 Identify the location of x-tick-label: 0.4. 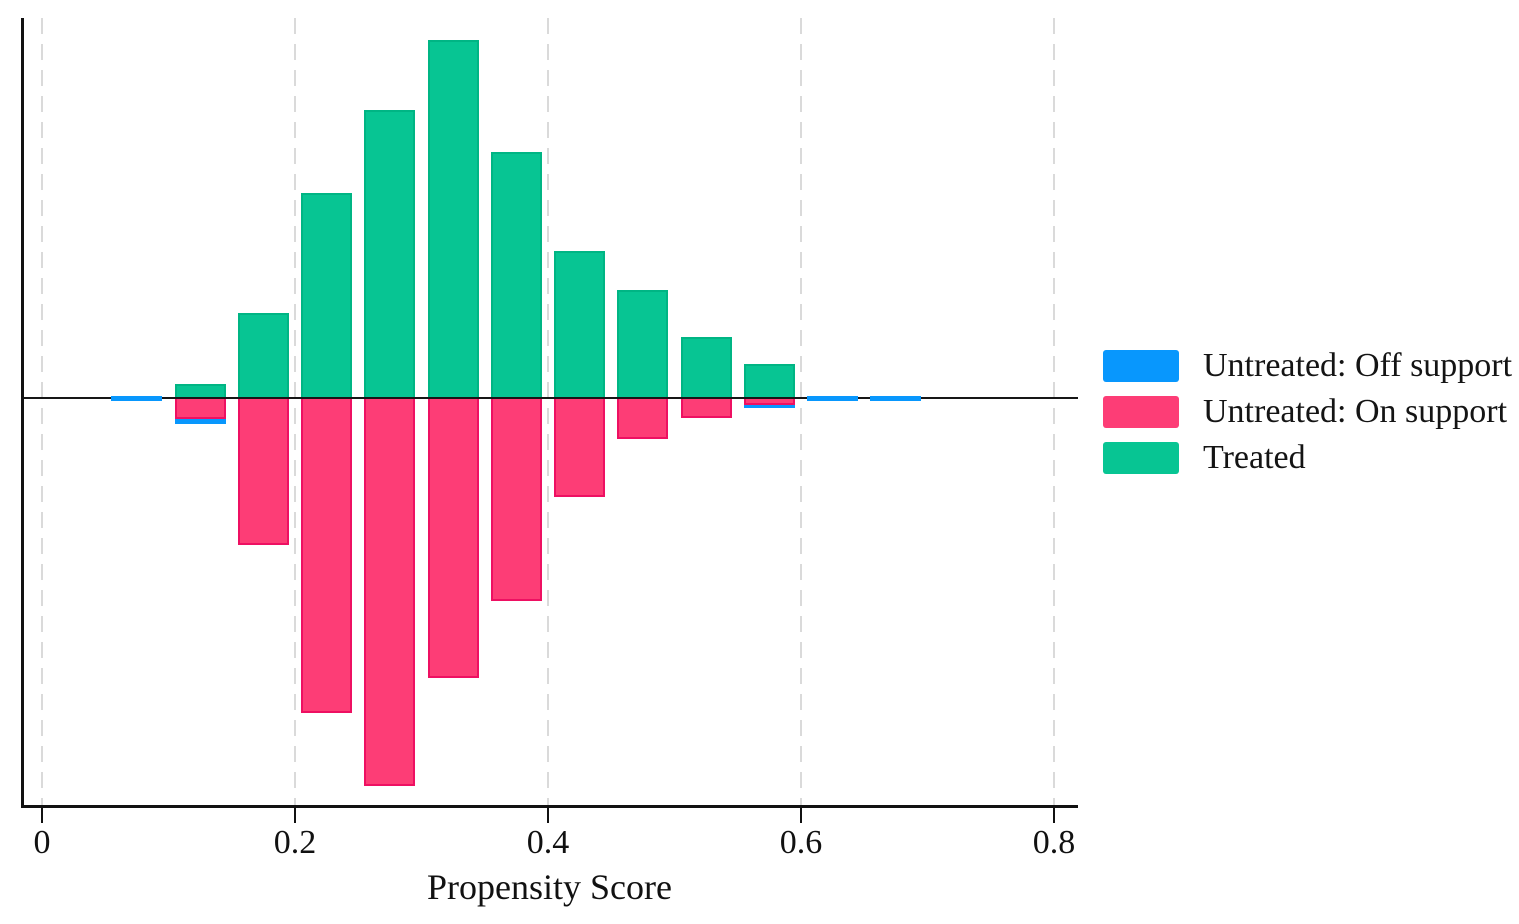
(548, 842).